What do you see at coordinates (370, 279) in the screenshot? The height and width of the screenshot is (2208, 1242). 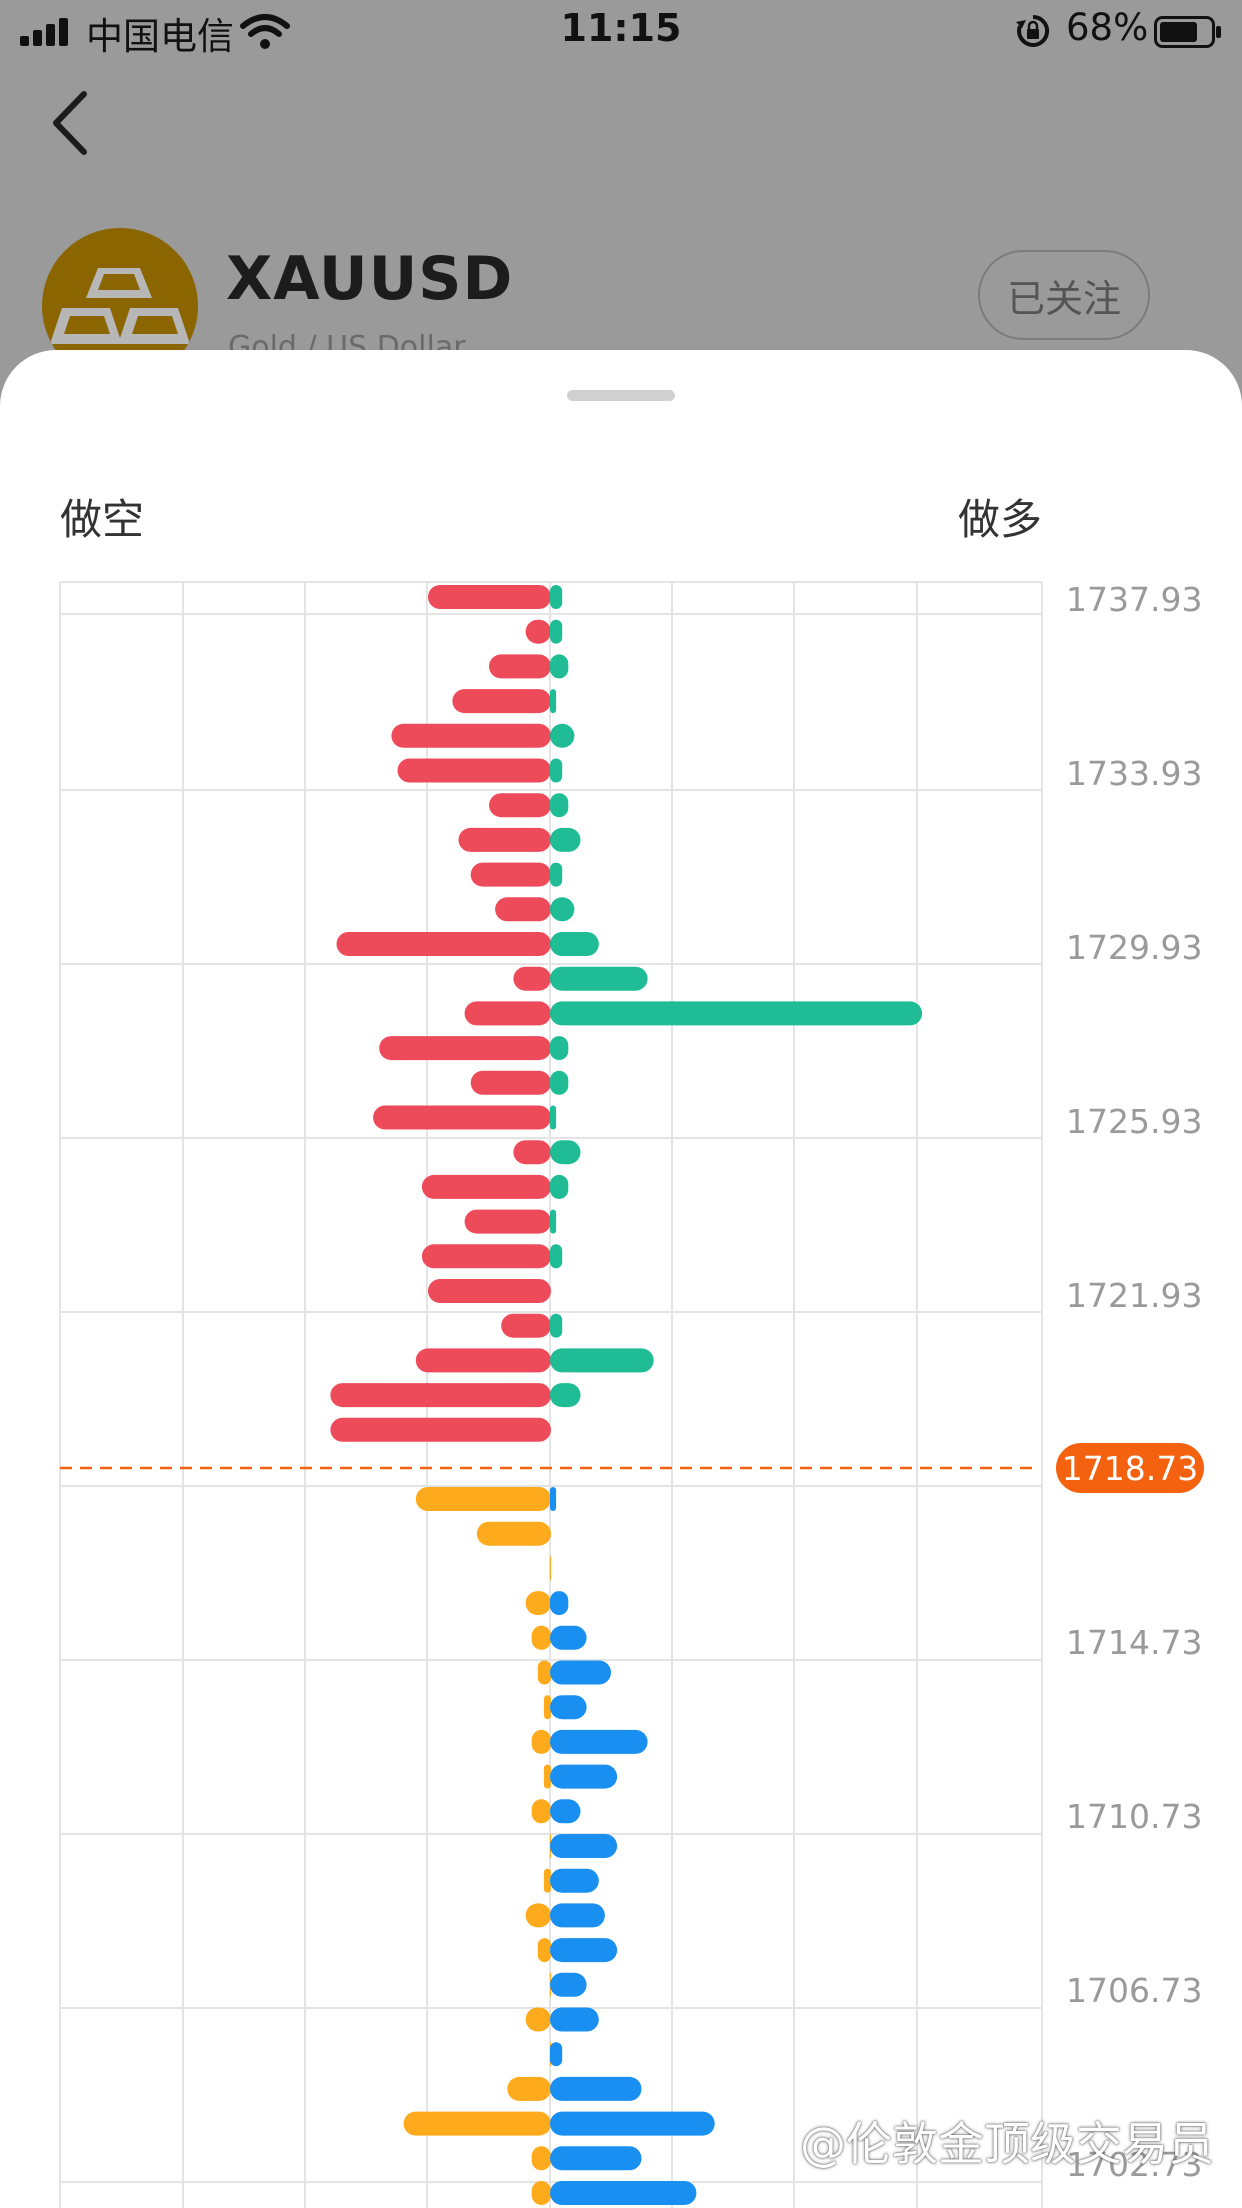 I see `instrument-symbol: XAUUSD` at bounding box center [370, 279].